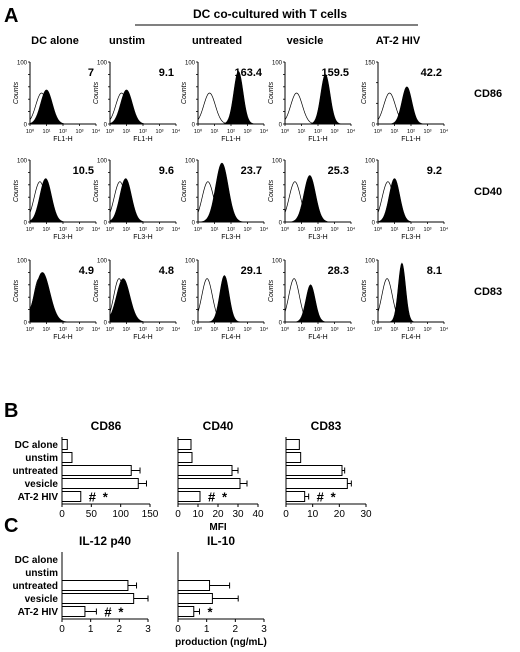 The image size is (520, 652). What do you see at coordinates (431, 73) in the screenshot?
I see `histogram-mfi-value: 42.2` at bounding box center [431, 73].